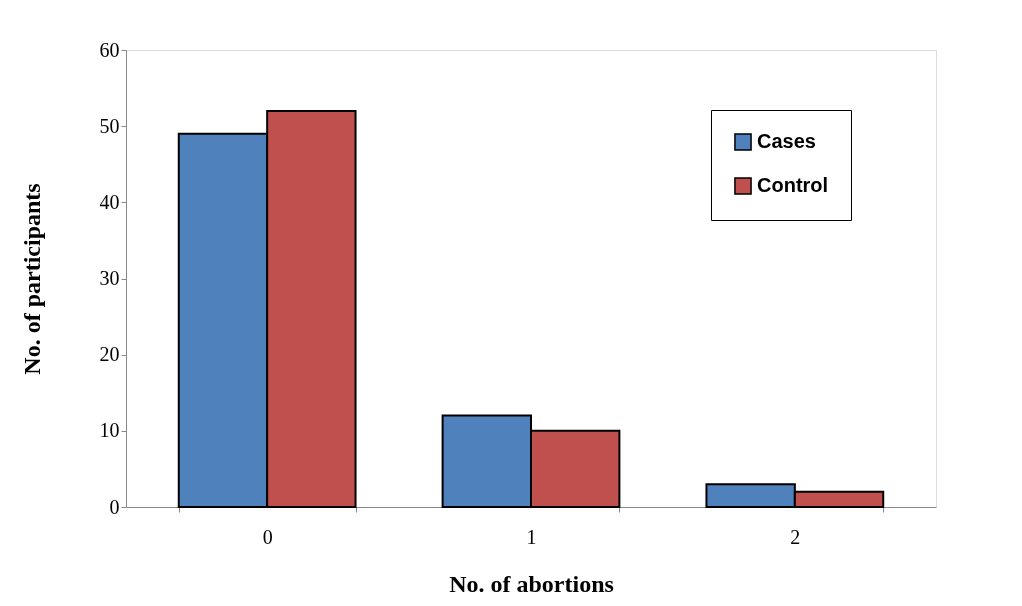 The width and height of the screenshot is (1022, 606). I want to click on y-tick-label: 20, so click(109, 354).